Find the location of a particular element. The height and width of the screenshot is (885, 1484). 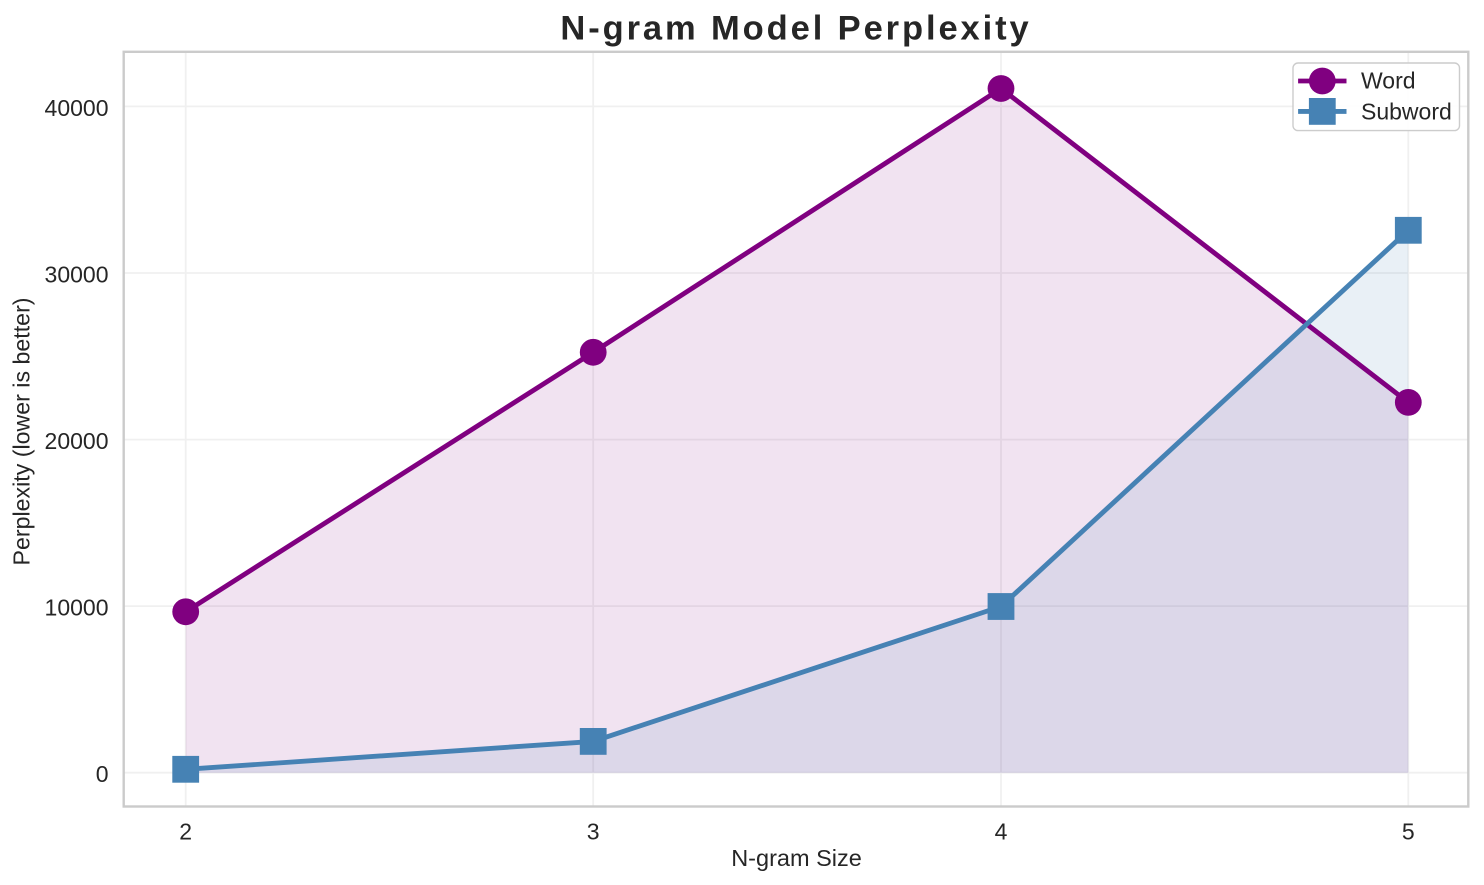

svg-text: Perplexity (lower is better) is located at coordinates (22, 431).